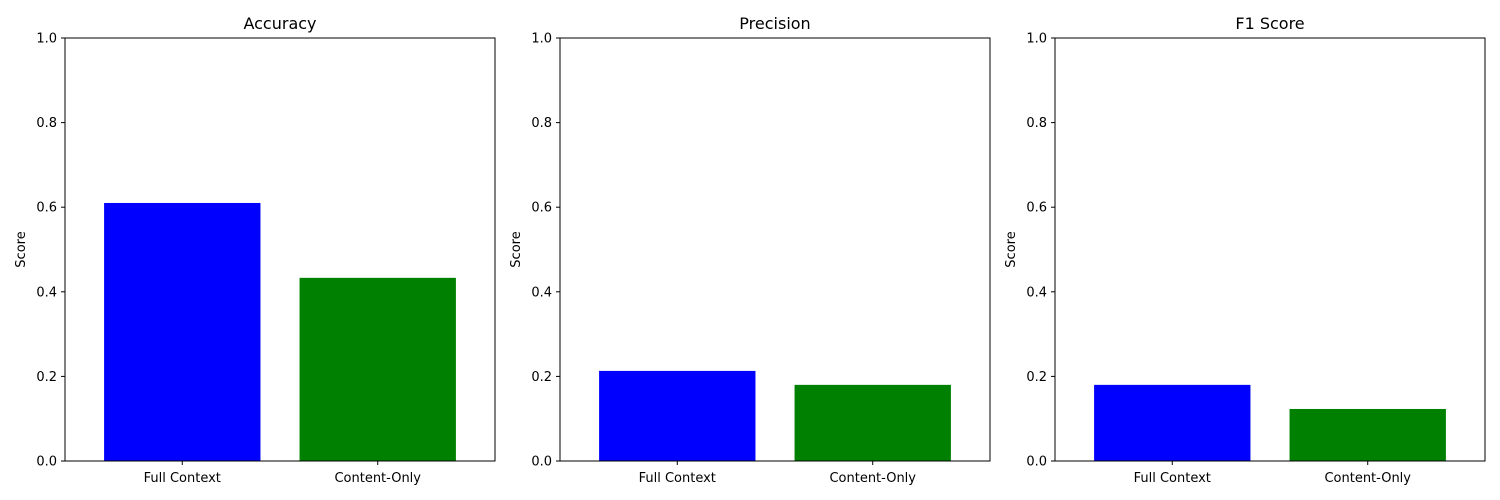  I want to click on panel-title: F1 Score, so click(1269, 23).